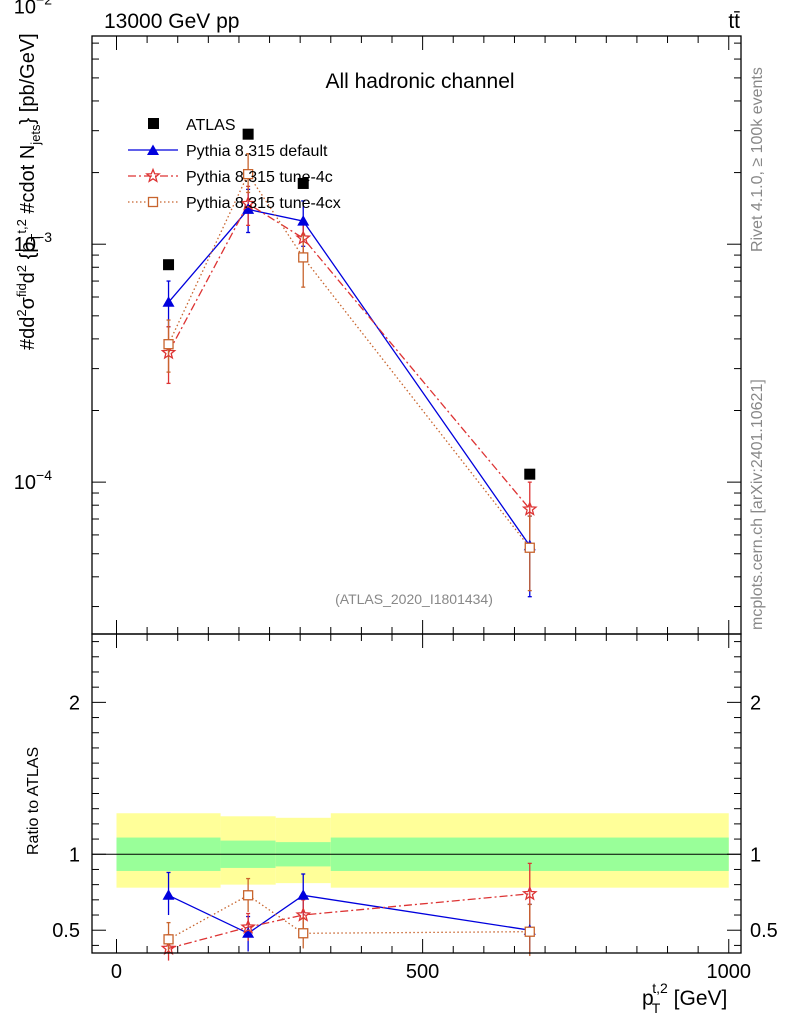  What do you see at coordinates (28, 191) in the screenshot?
I see `y-axis-label: #dd2σfidd2 {pTt,2 #cdot Njets} [pb/GeV]` at bounding box center [28, 191].